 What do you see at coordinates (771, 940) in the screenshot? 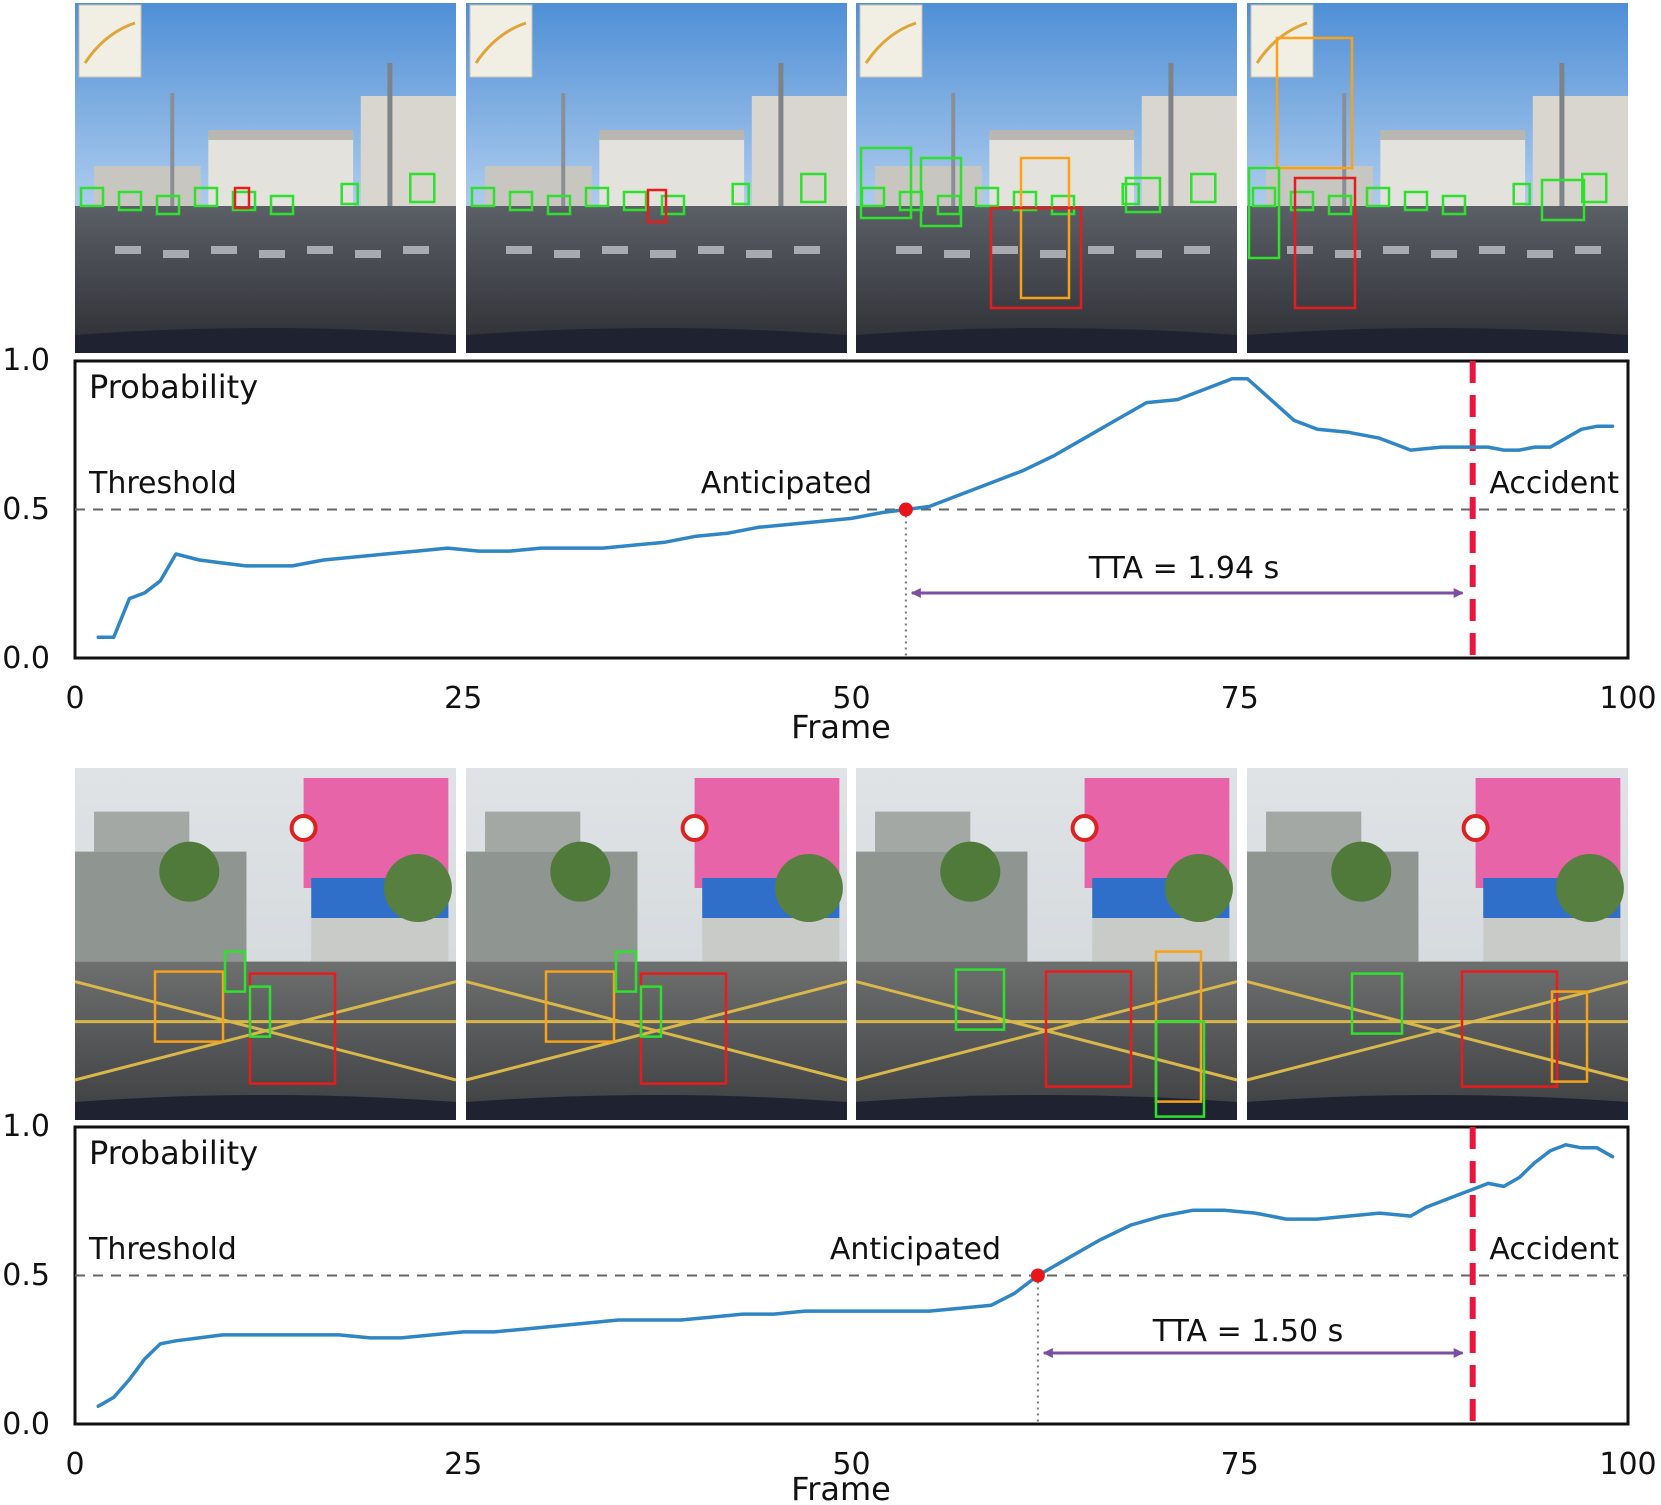
I see `gas-station` at bounding box center [771, 940].